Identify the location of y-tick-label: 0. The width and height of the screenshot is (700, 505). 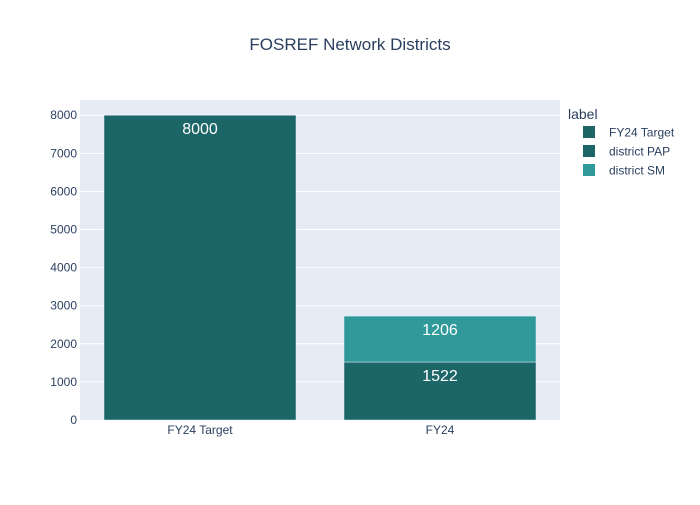
(73, 420).